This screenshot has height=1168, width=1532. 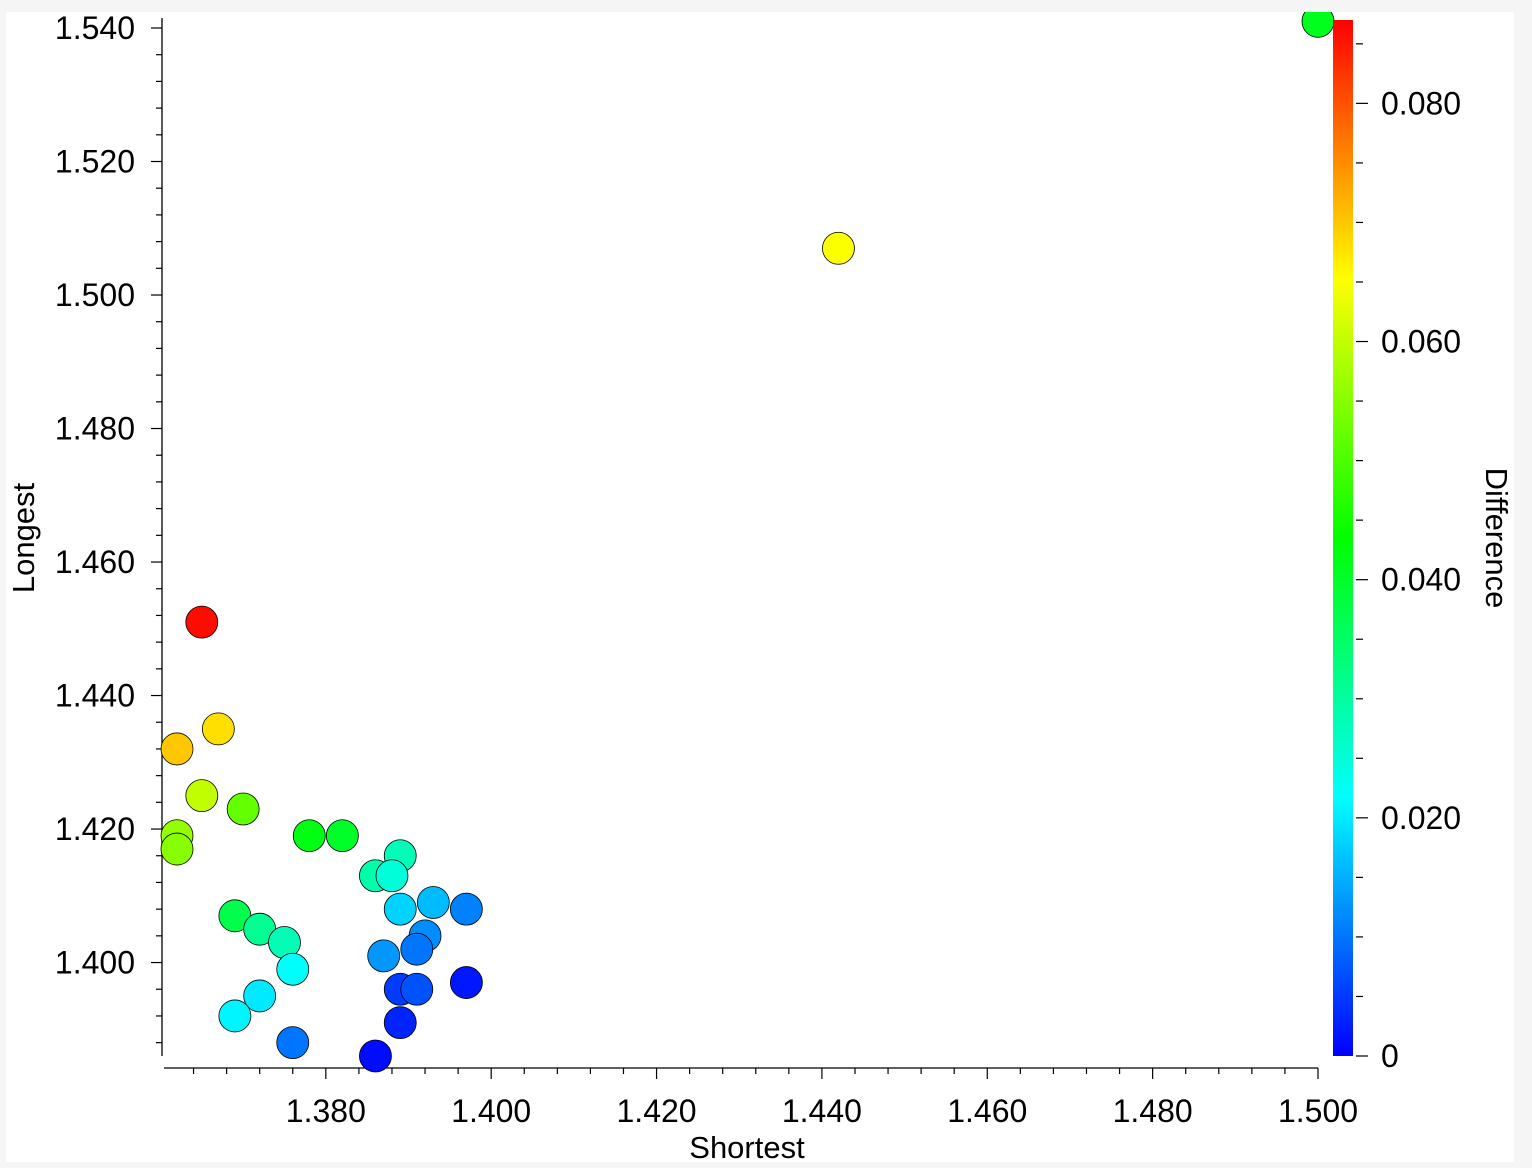 I want to click on y-tick-label: 1.420, so click(x=95, y=829).